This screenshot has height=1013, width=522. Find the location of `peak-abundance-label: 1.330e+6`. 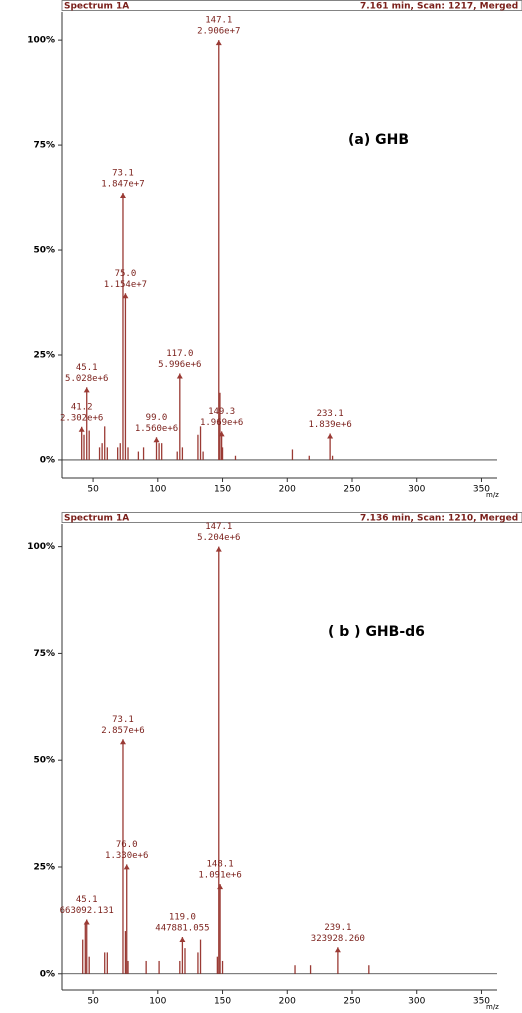

peak-abundance-label: 1.330e+6 is located at coordinates (126, 856).